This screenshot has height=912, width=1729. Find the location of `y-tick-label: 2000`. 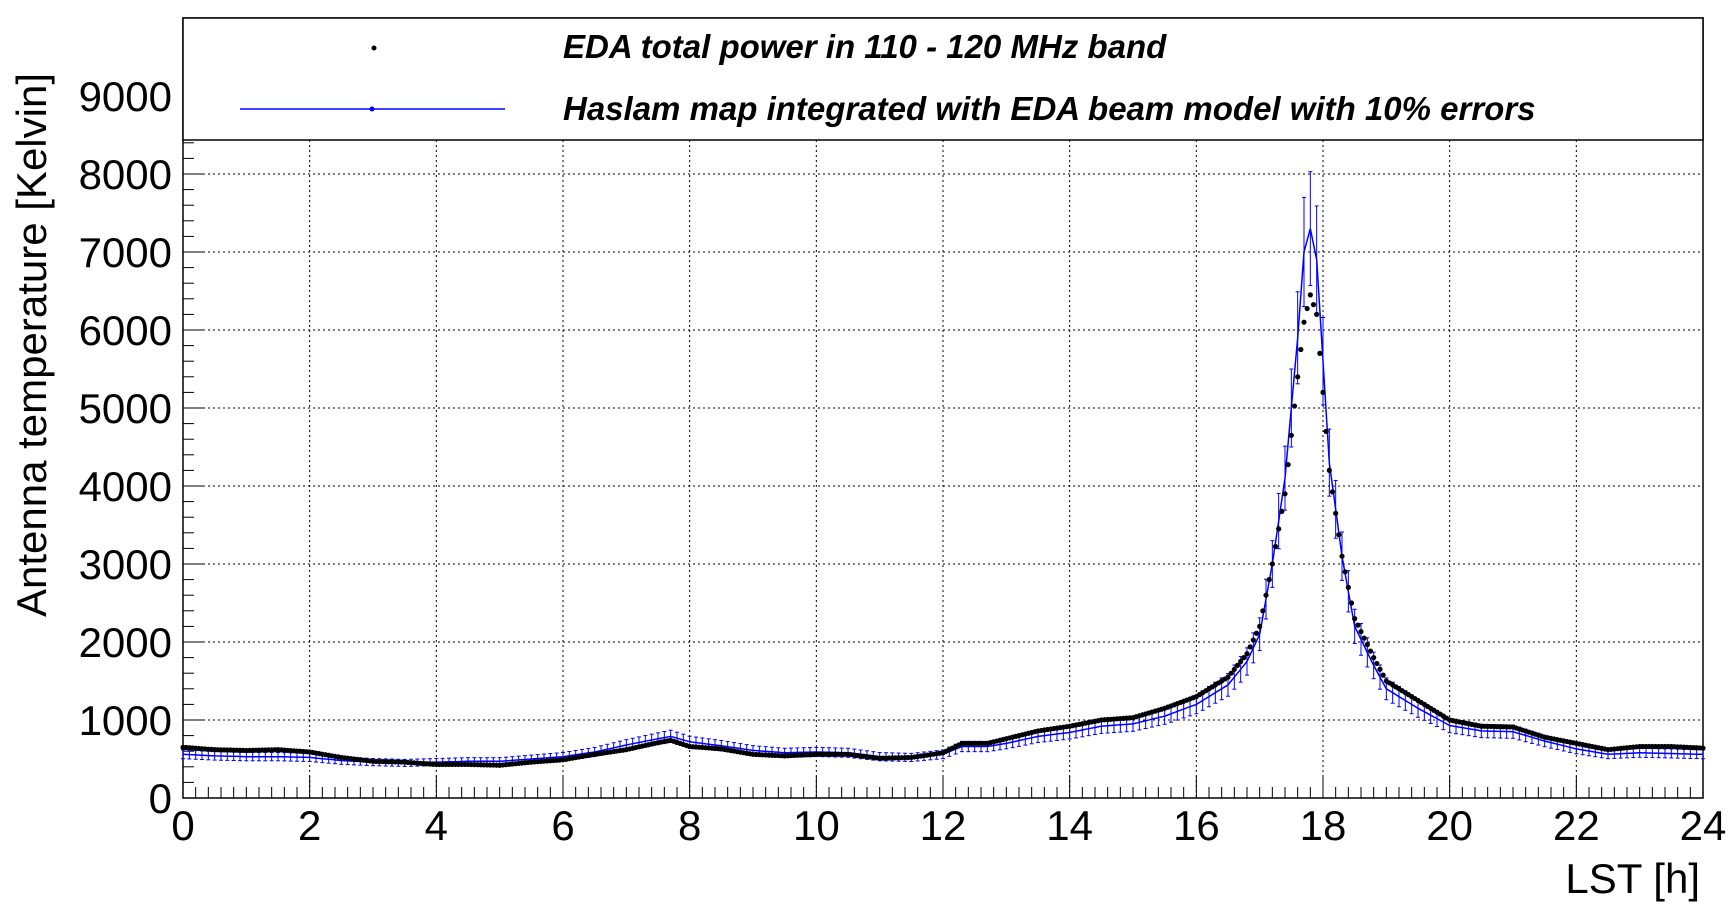

y-tick-label: 2000 is located at coordinates (125, 642).